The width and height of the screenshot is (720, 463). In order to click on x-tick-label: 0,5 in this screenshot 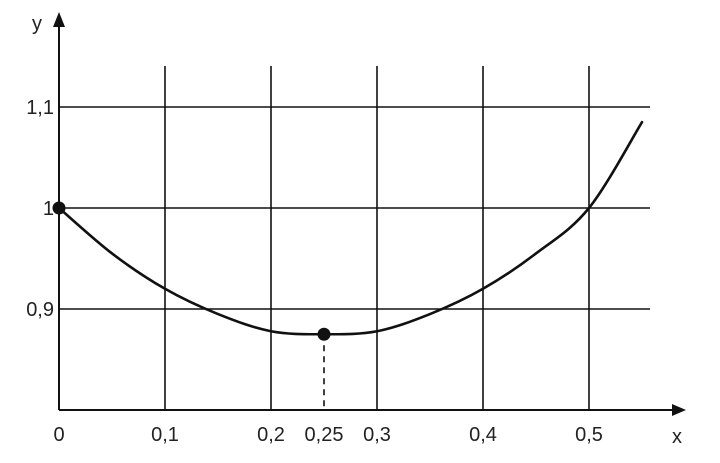, I will do `click(589, 435)`.